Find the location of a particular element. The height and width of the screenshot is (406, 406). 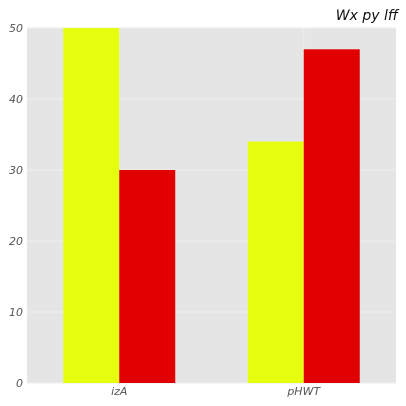

x-tick-labels: izA pHWT is located at coordinates (216, 391).